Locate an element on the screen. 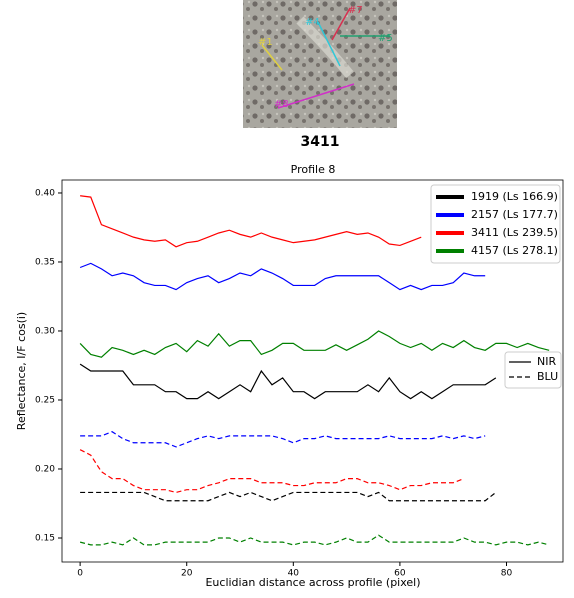 The width and height of the screenshot is (574, 598). image-label: #1 is located at coordinates (265, 42).